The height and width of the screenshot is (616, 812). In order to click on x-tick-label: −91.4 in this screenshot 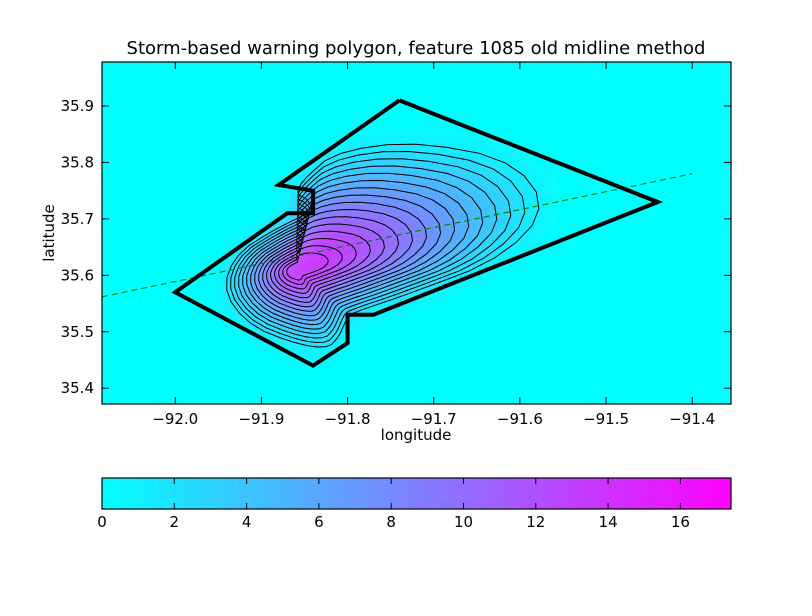, I will do `click(692, 419)`.